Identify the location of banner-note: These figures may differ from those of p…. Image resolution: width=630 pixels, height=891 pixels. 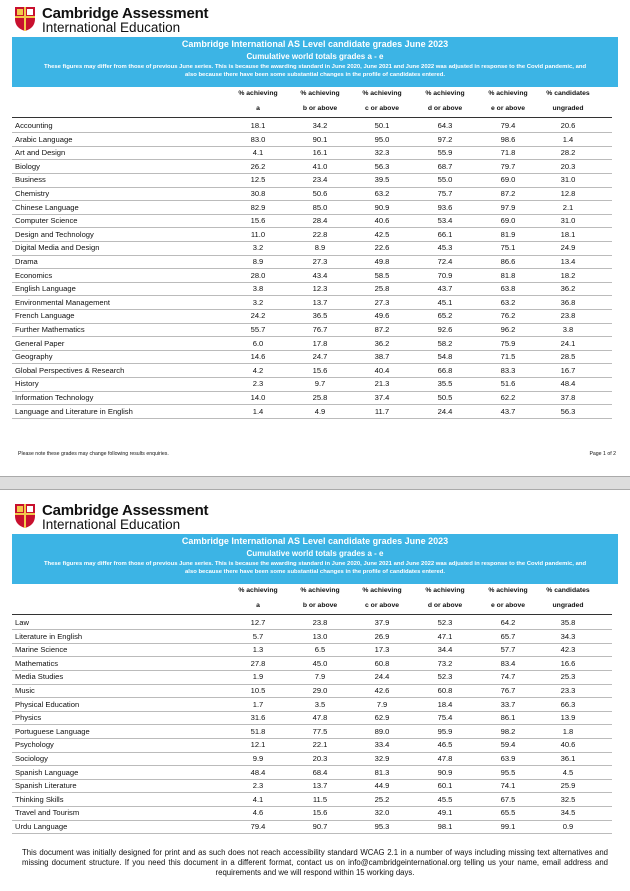
(315, 71).